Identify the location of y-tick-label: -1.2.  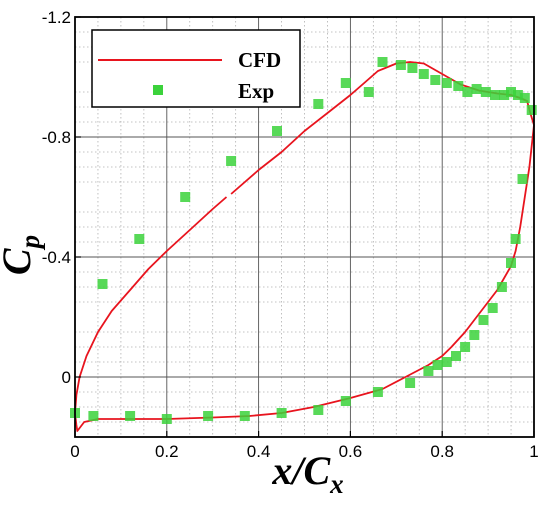
(56, 17).